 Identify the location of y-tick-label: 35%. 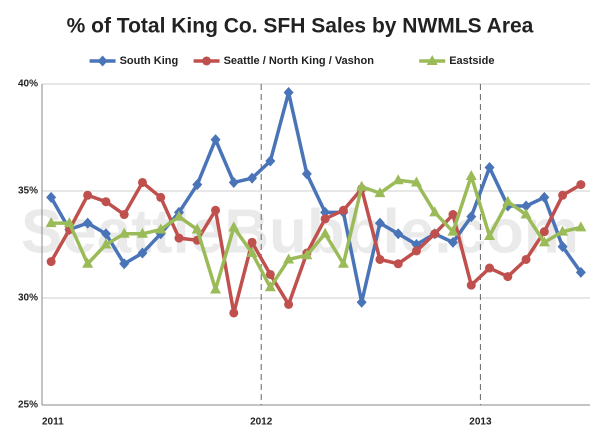
(28, 191).